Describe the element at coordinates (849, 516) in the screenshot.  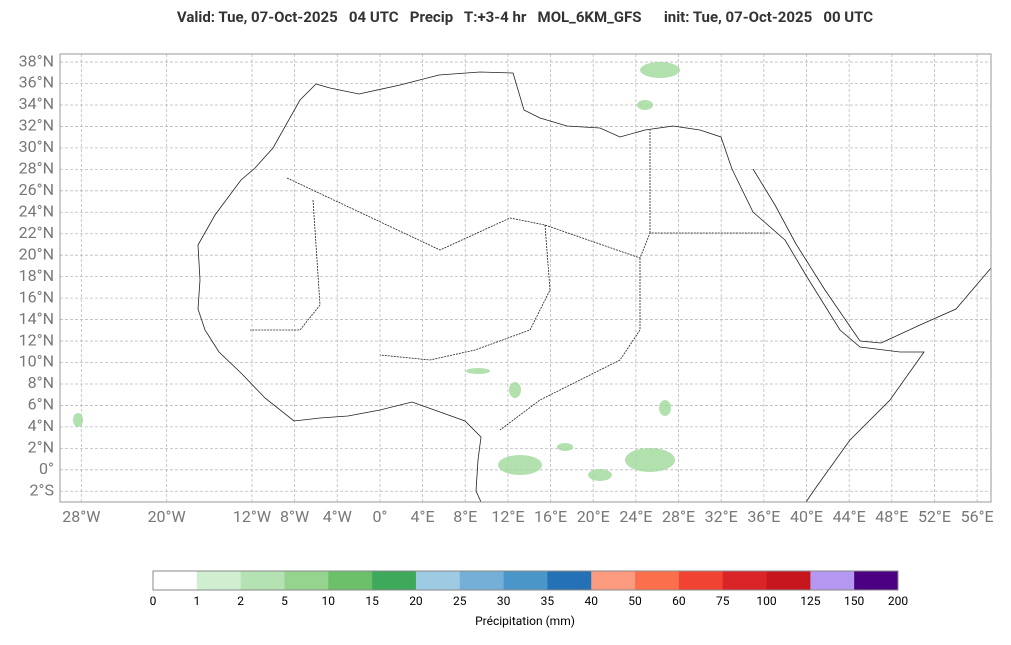
I see `lon-tick-label: 44°E` at that location.